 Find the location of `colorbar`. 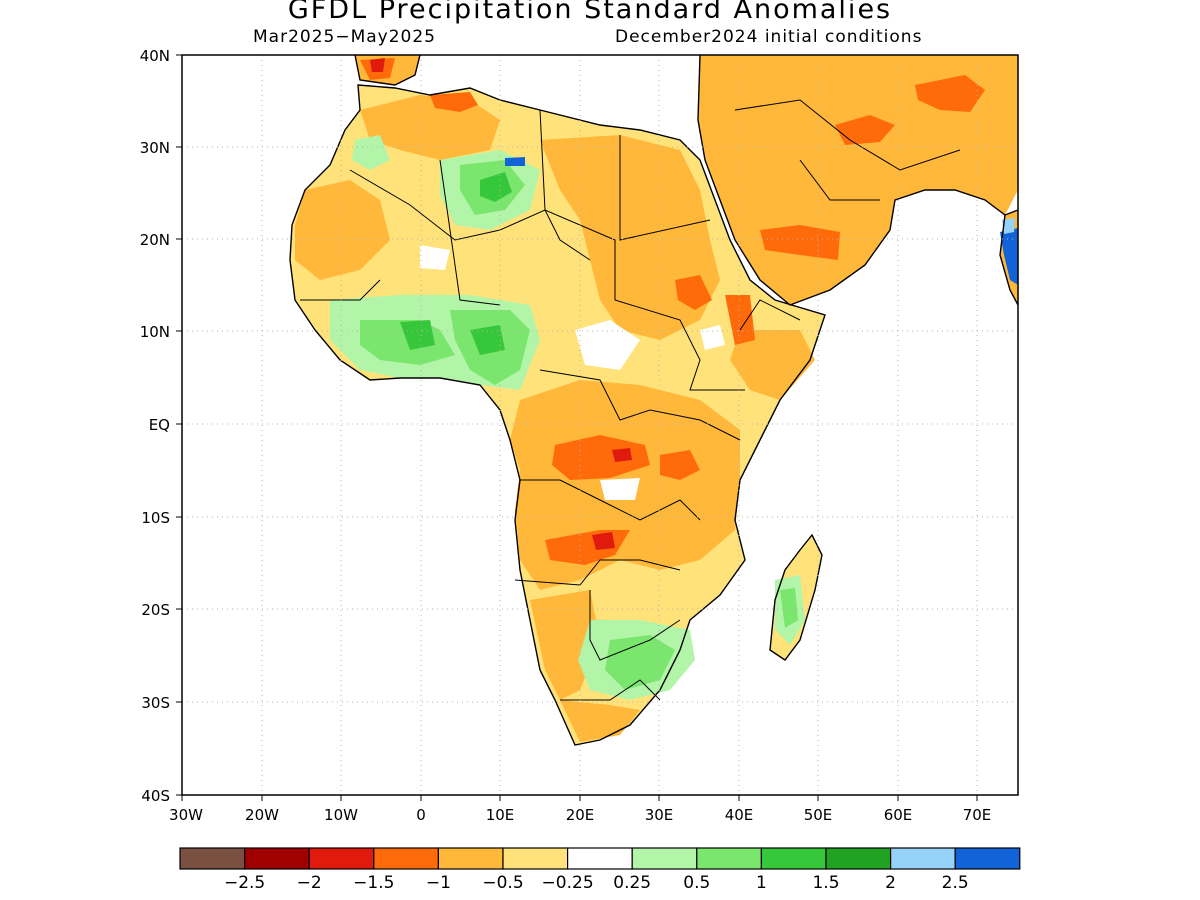

colorbar is located at coordinates (600, 858).